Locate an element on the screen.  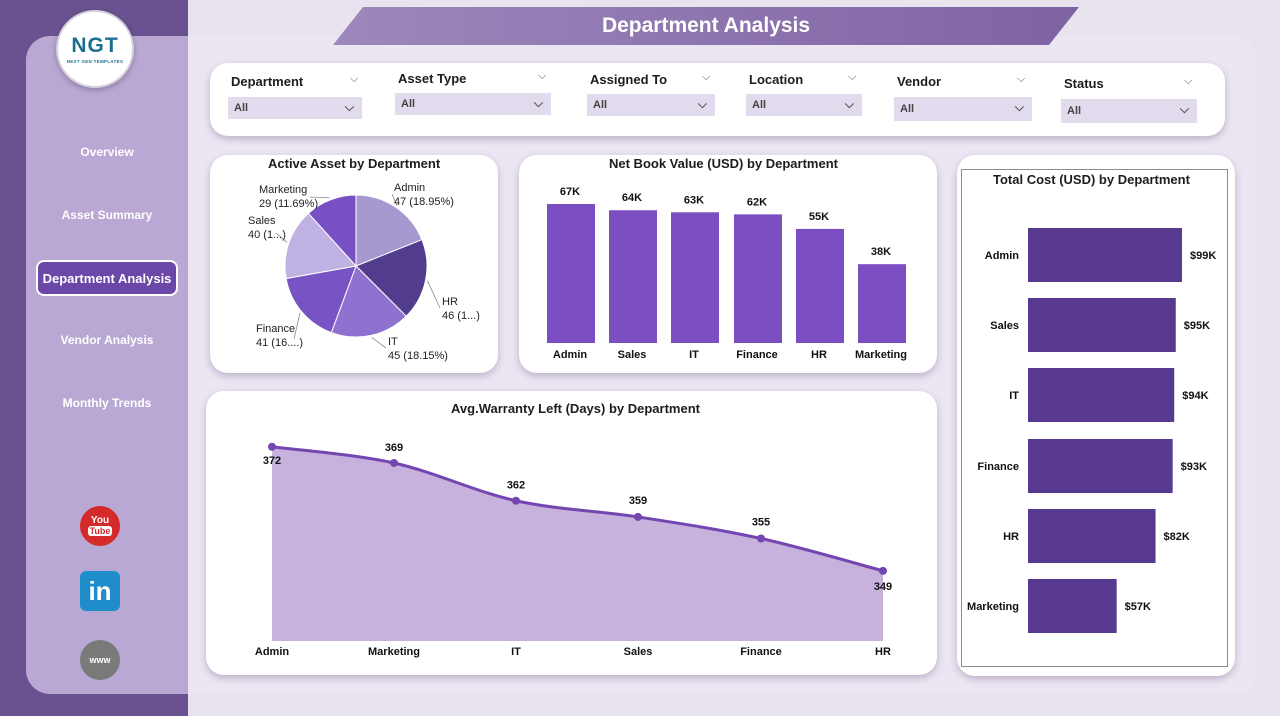
pie-slice-admin is located at coordinates (389, 230).